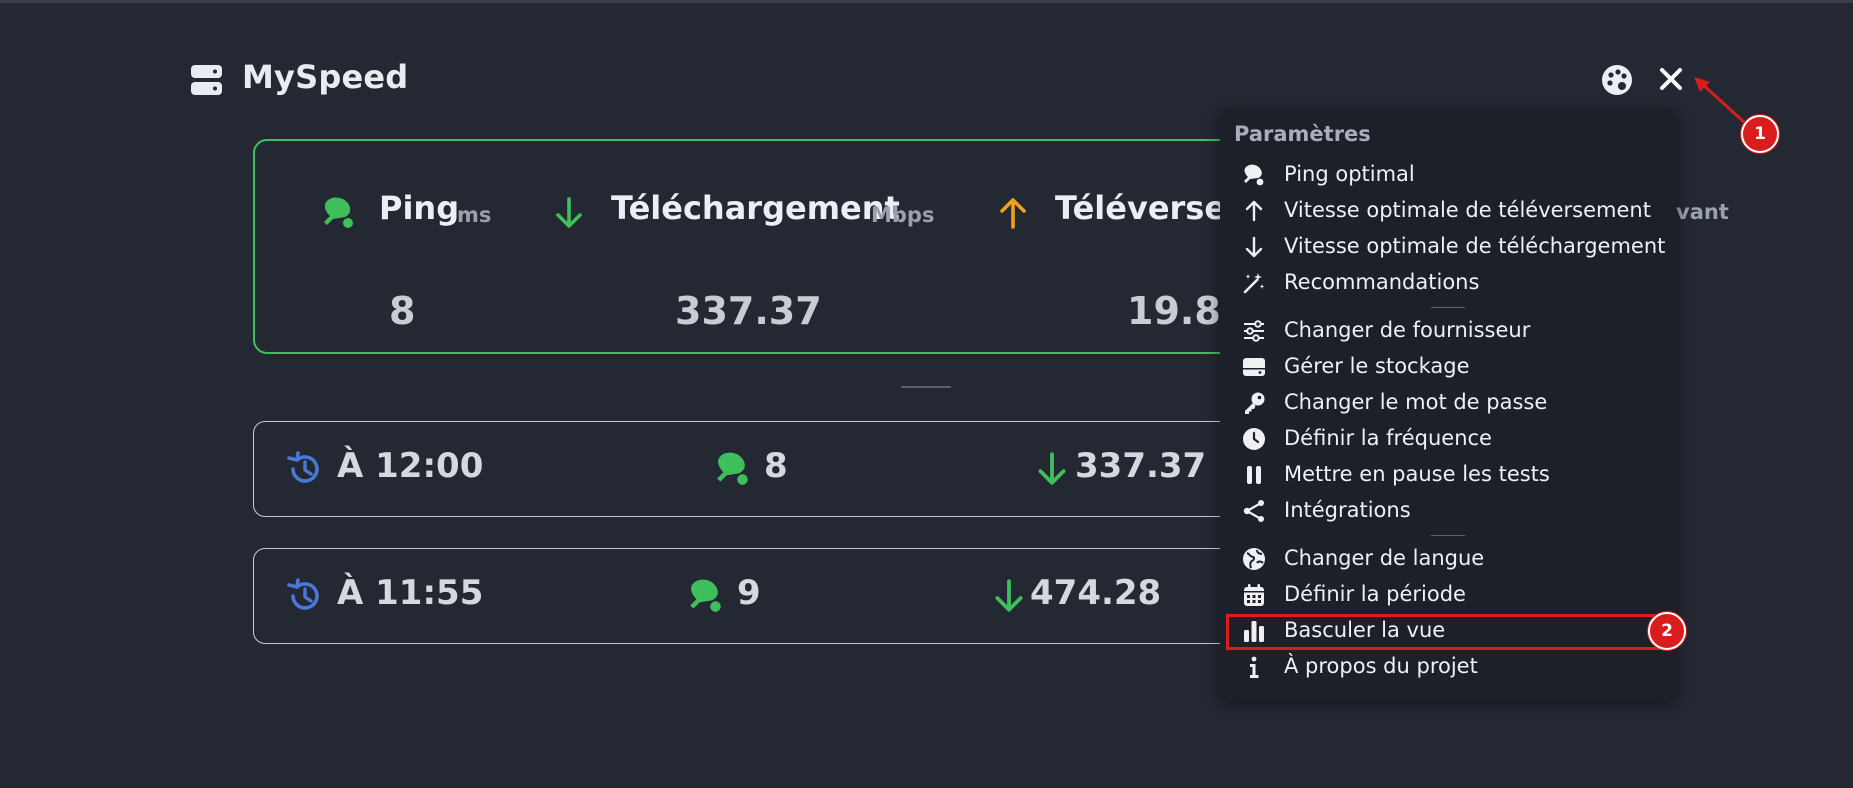 This screenshot has width=1853, height=788. Describe the element at coordinates (325, 77) in the screenshot. I see `app-title: MySpeed` at that location.